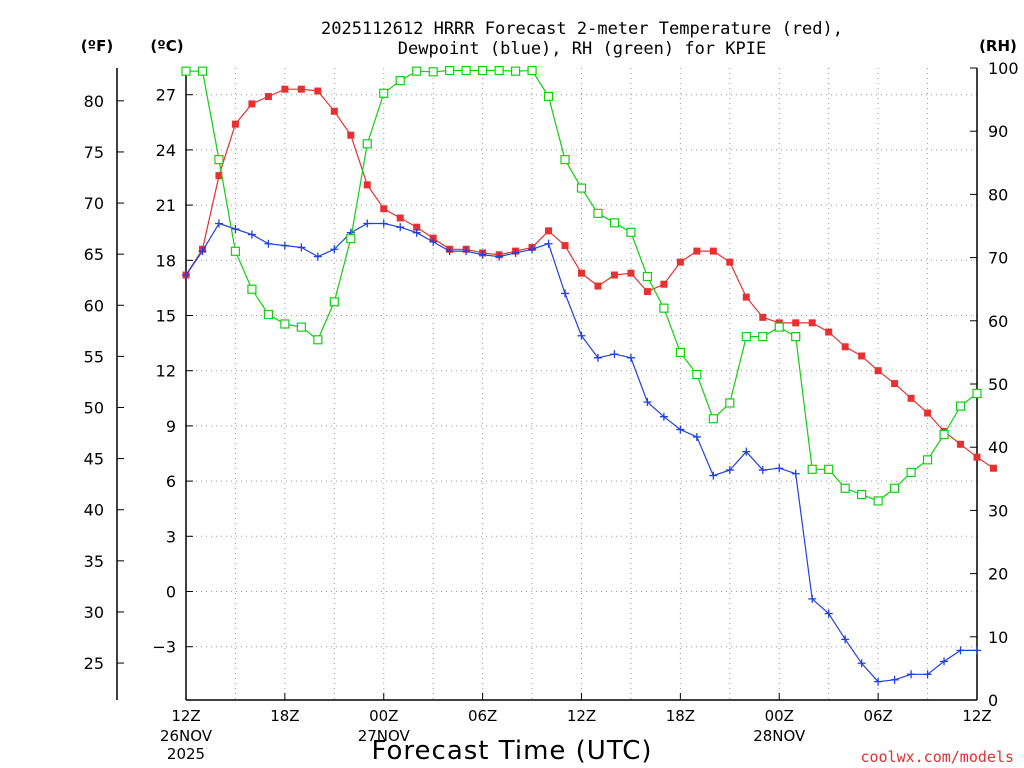 The image size is (1024, 768). Describe the element at coordinates (166, 205) in the screenshot. I see `celsius-tick-label: 21` at that location.